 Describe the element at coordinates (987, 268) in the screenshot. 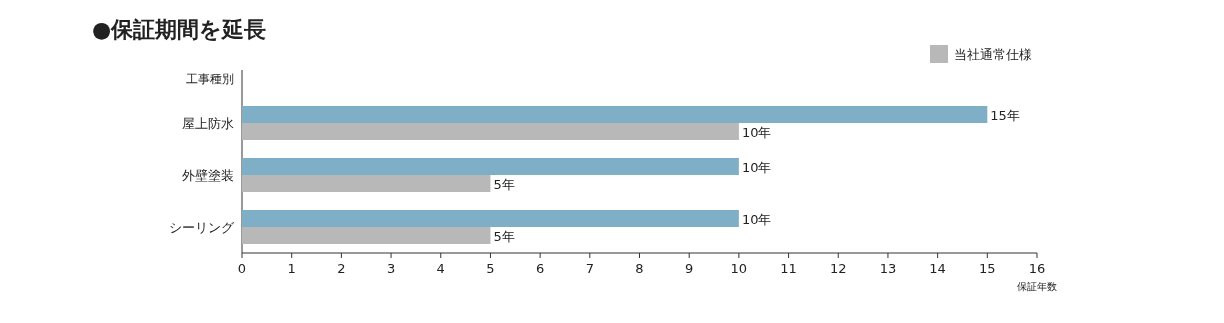

I see `x-tick-label: 15` at that location.